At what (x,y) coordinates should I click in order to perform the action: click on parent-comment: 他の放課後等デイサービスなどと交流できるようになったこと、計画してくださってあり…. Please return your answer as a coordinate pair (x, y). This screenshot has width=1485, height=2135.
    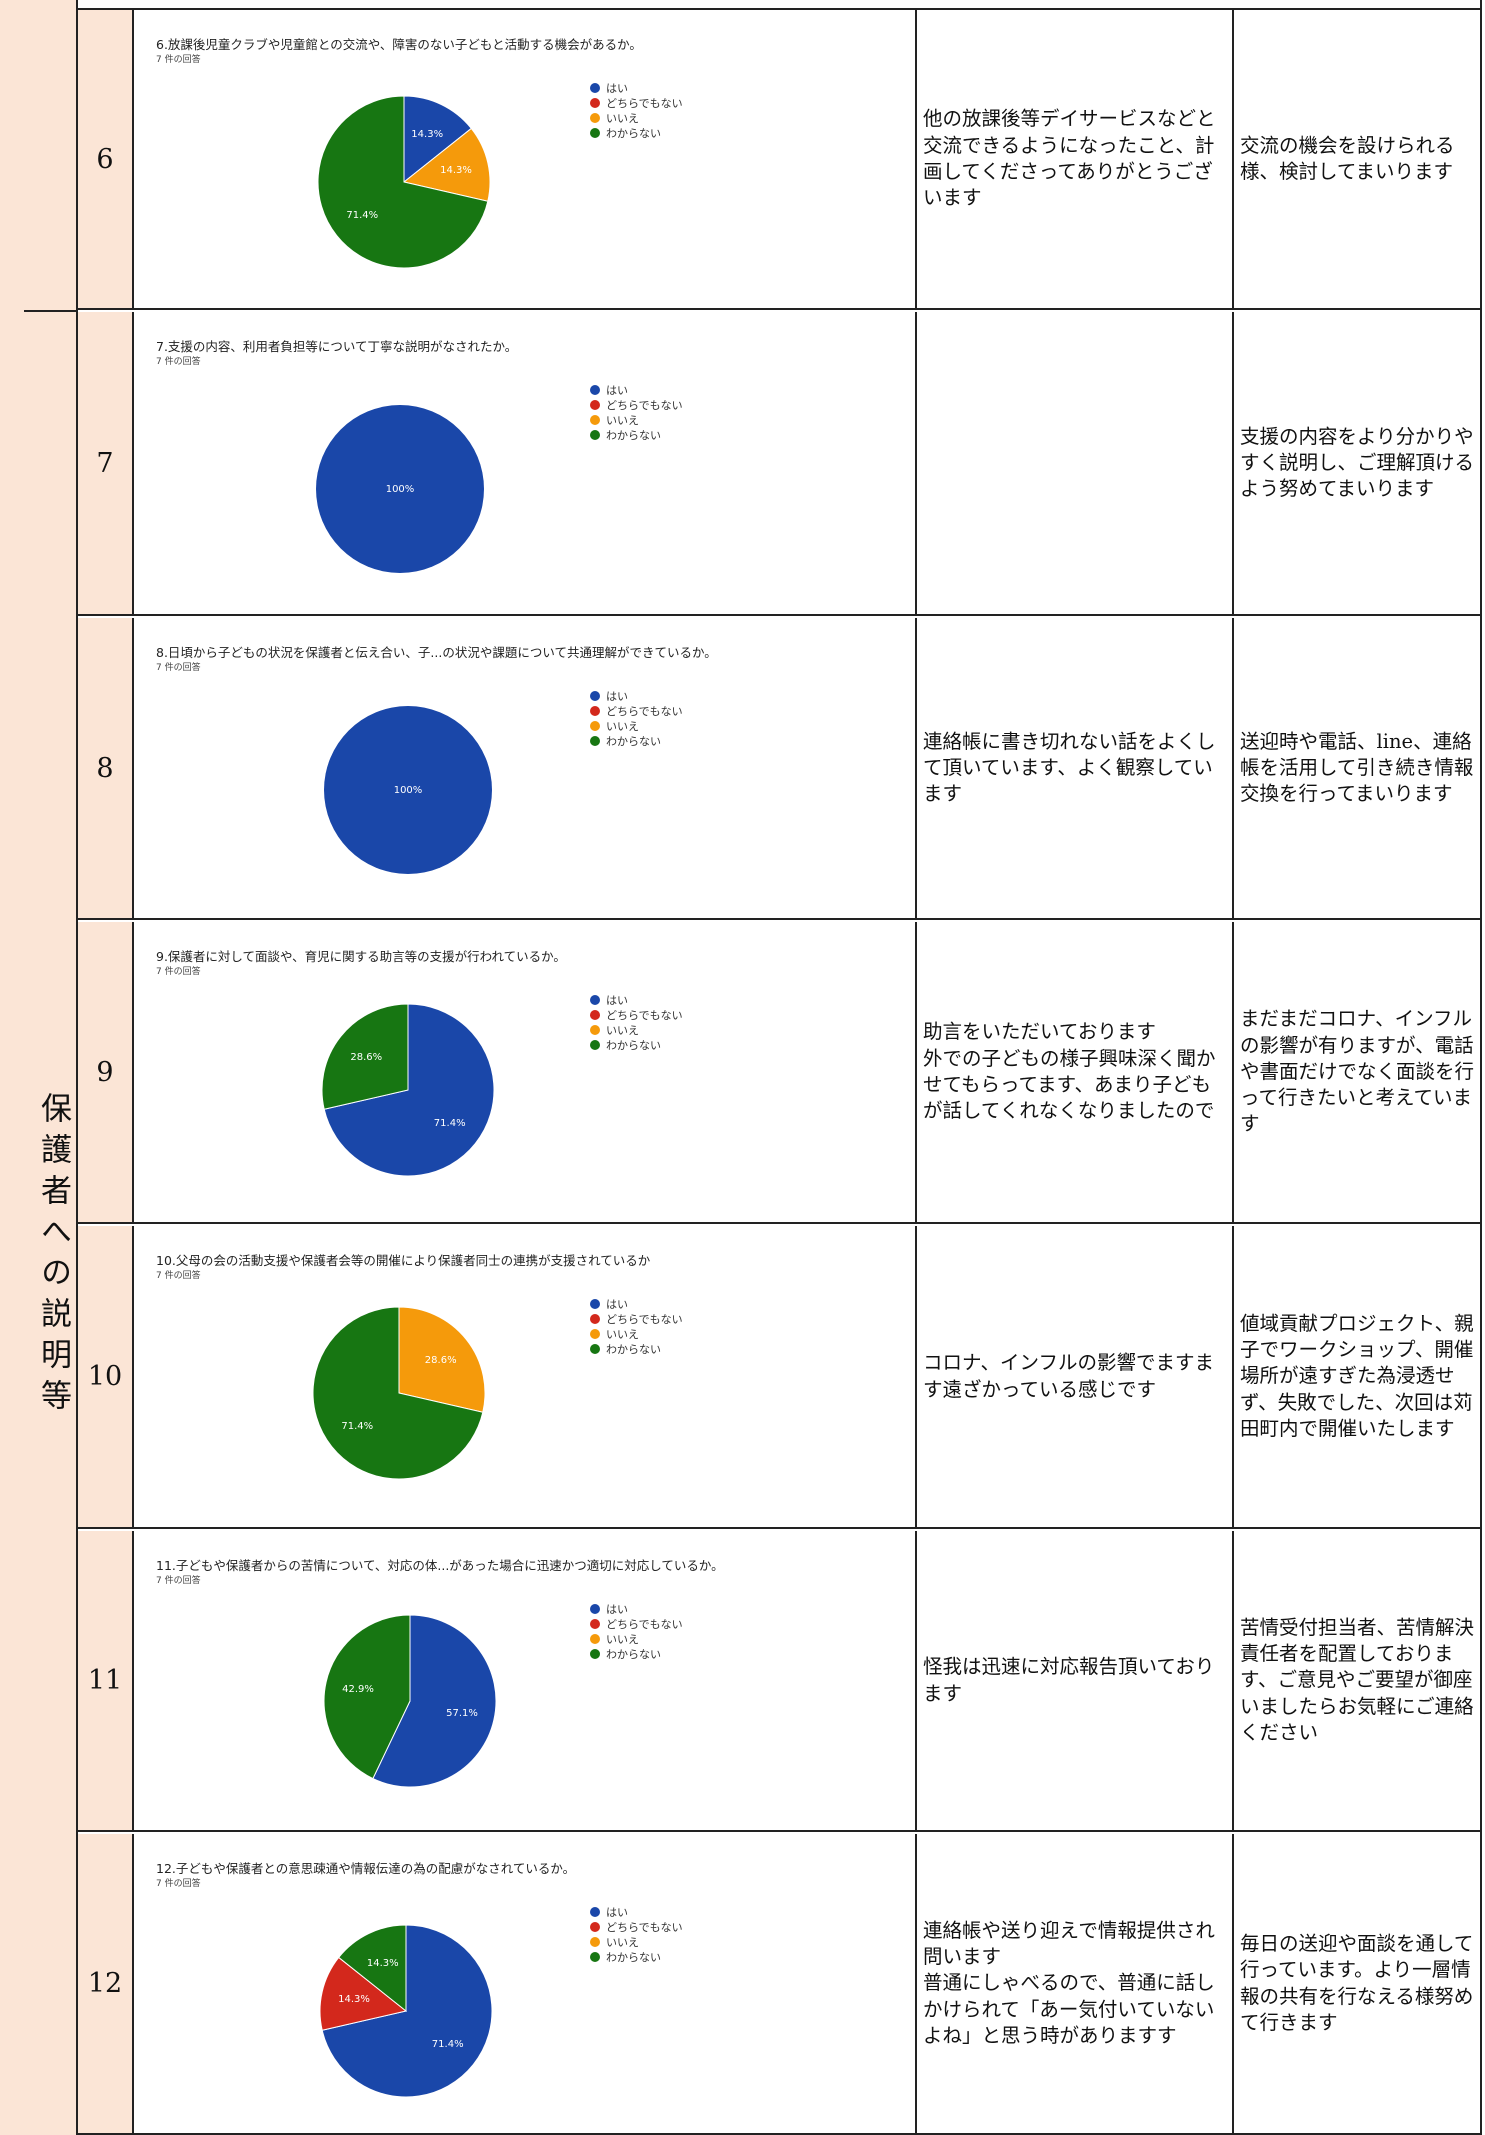
    Looking at the image, I should click on (1069, 158).